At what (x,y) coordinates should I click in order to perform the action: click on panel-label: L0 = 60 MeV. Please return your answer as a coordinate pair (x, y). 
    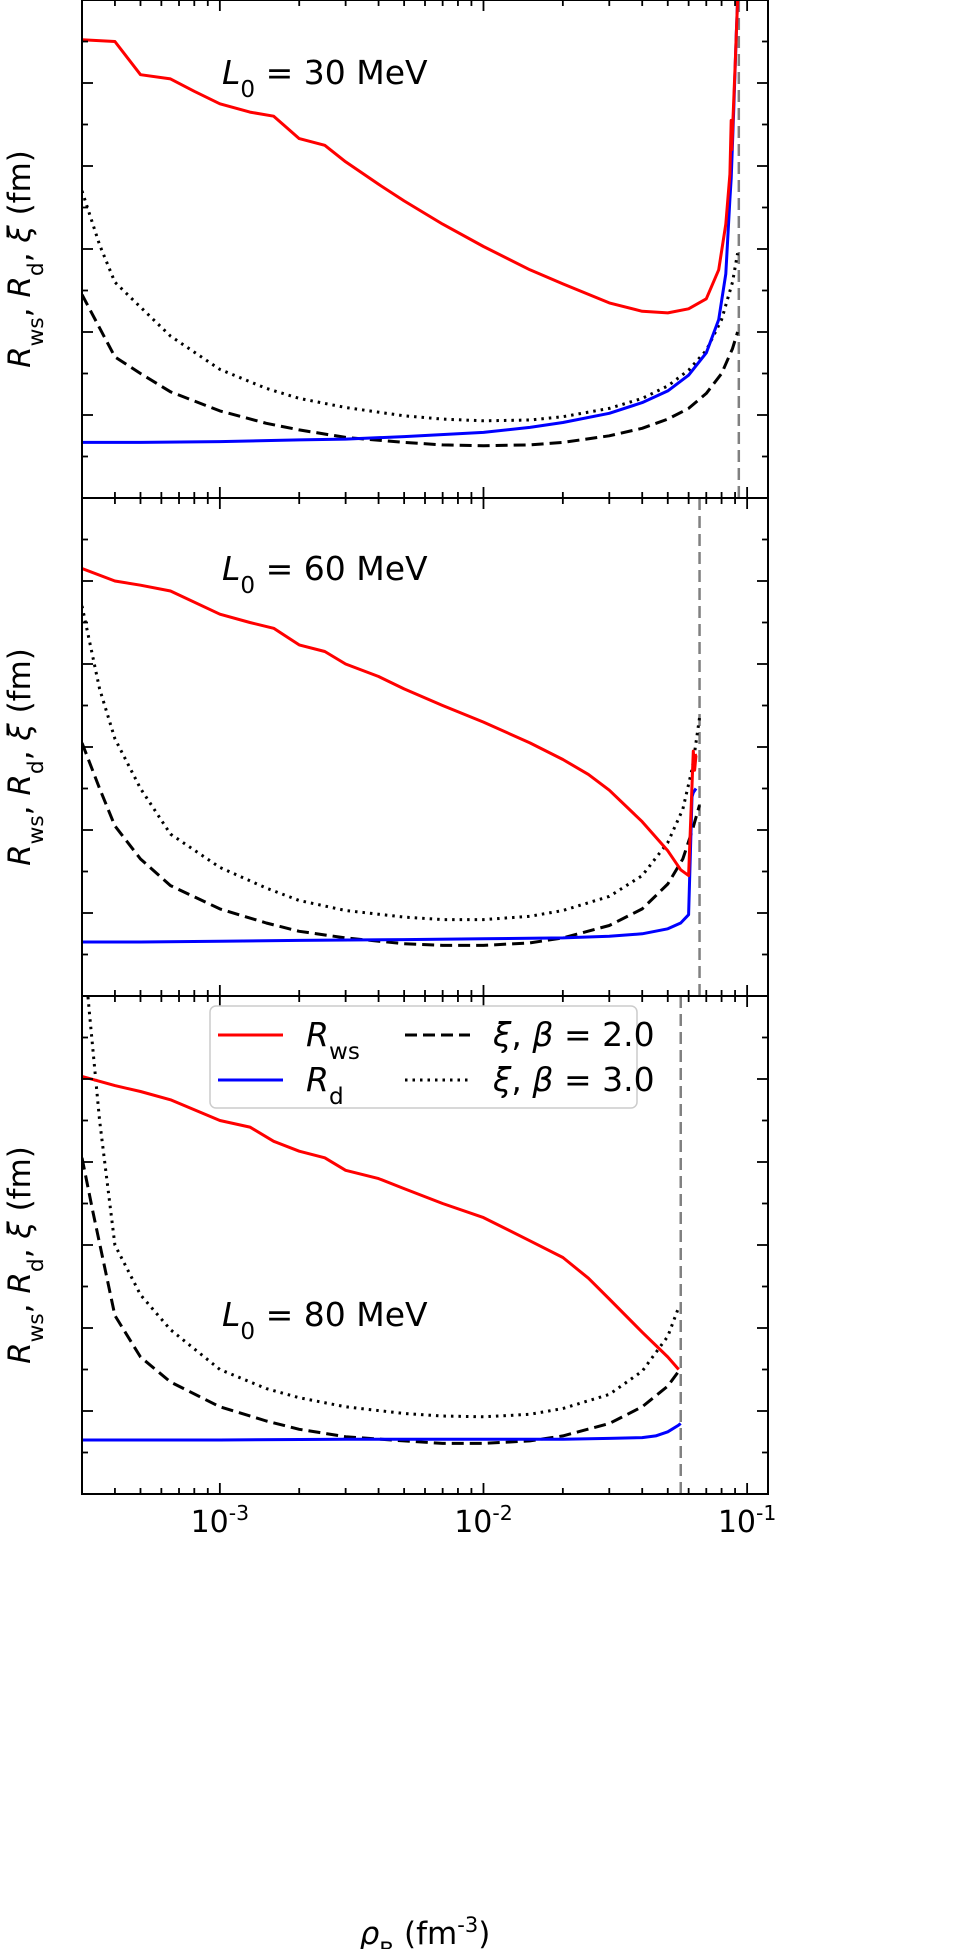
    Looking at the image, I should click on (325, 574).